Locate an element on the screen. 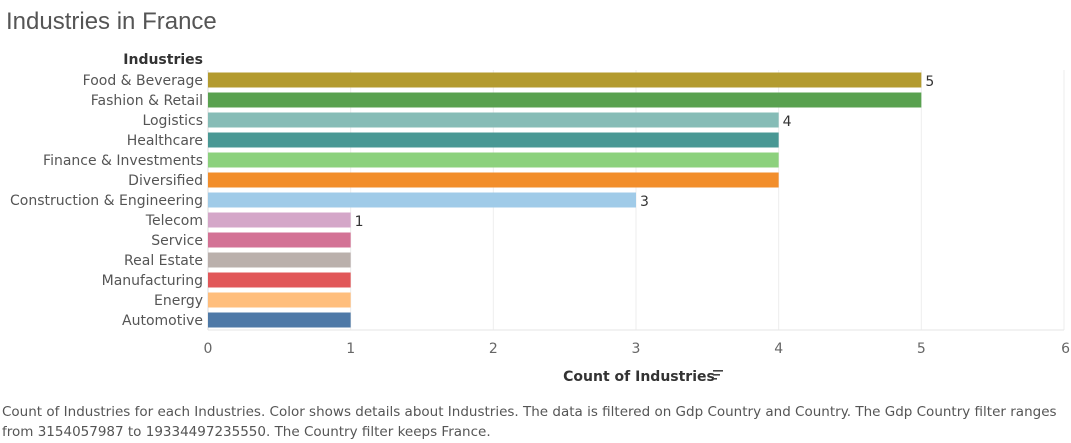 This screenshot has width=1071, height=443. page-title: Industries in France is located at coordinates (111, 21).